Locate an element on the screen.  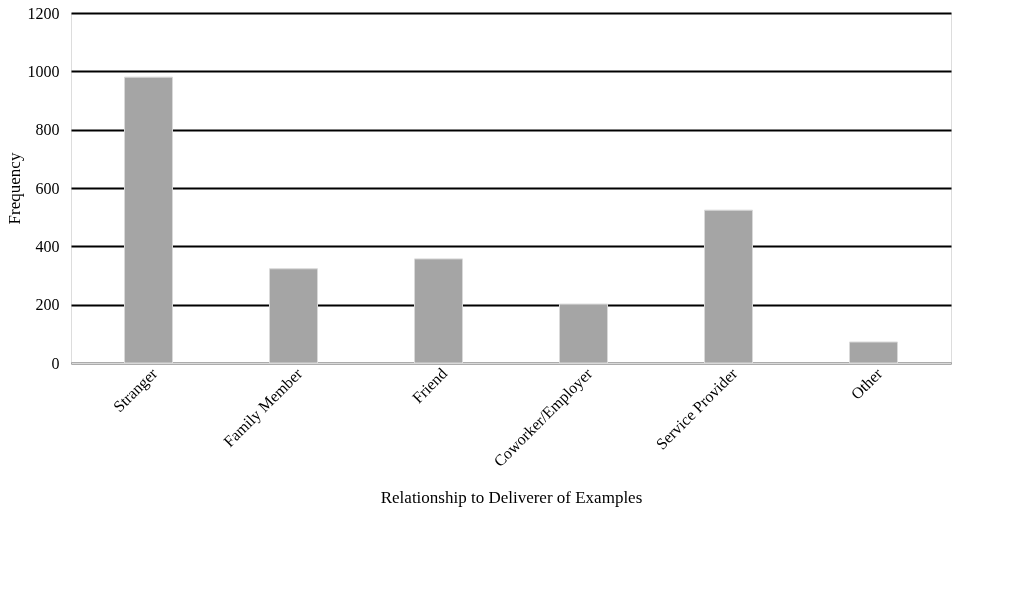
y-tick-label: 1000 is located at coordinates (43, 71).